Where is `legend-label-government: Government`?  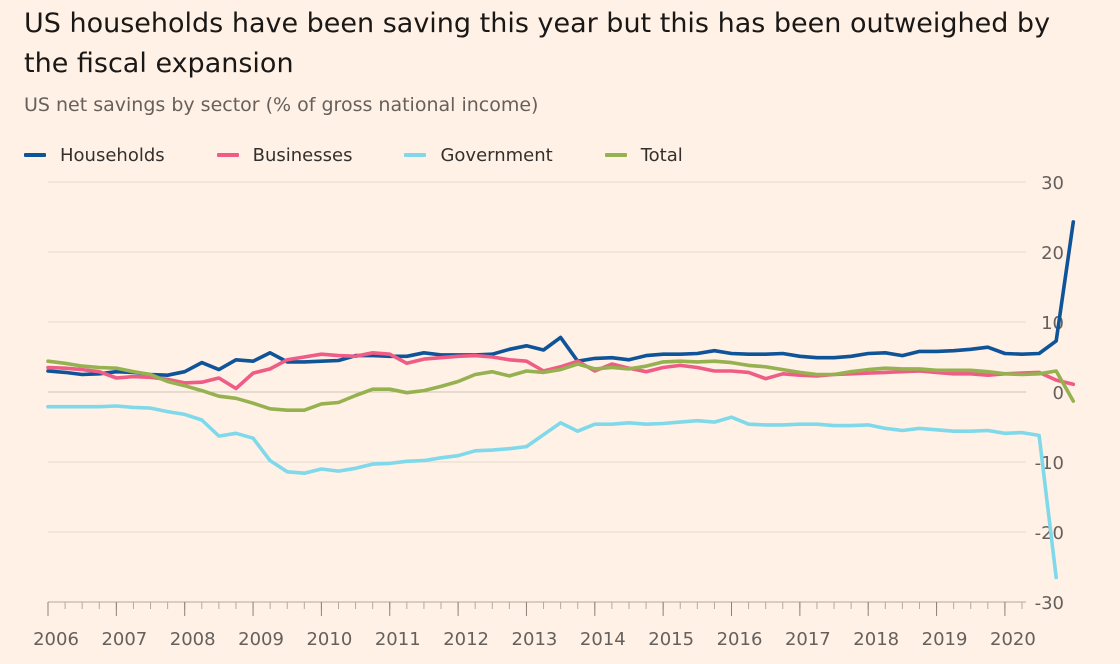 legend-label-government: Government is located at coordinates (496, 155).